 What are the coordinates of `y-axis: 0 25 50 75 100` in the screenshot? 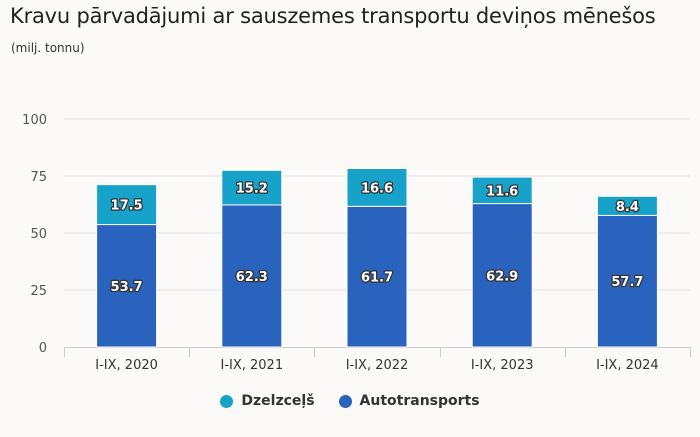 It's located at (34, 234).